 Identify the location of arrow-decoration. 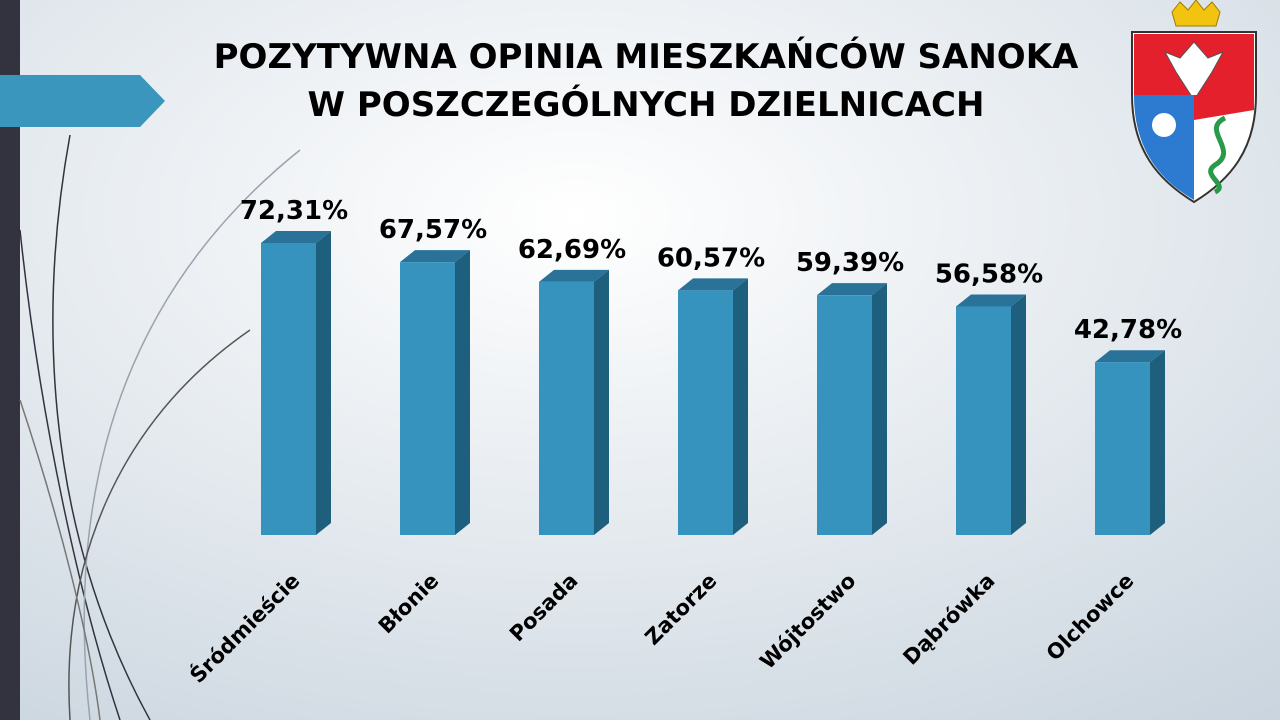
(82, 101).